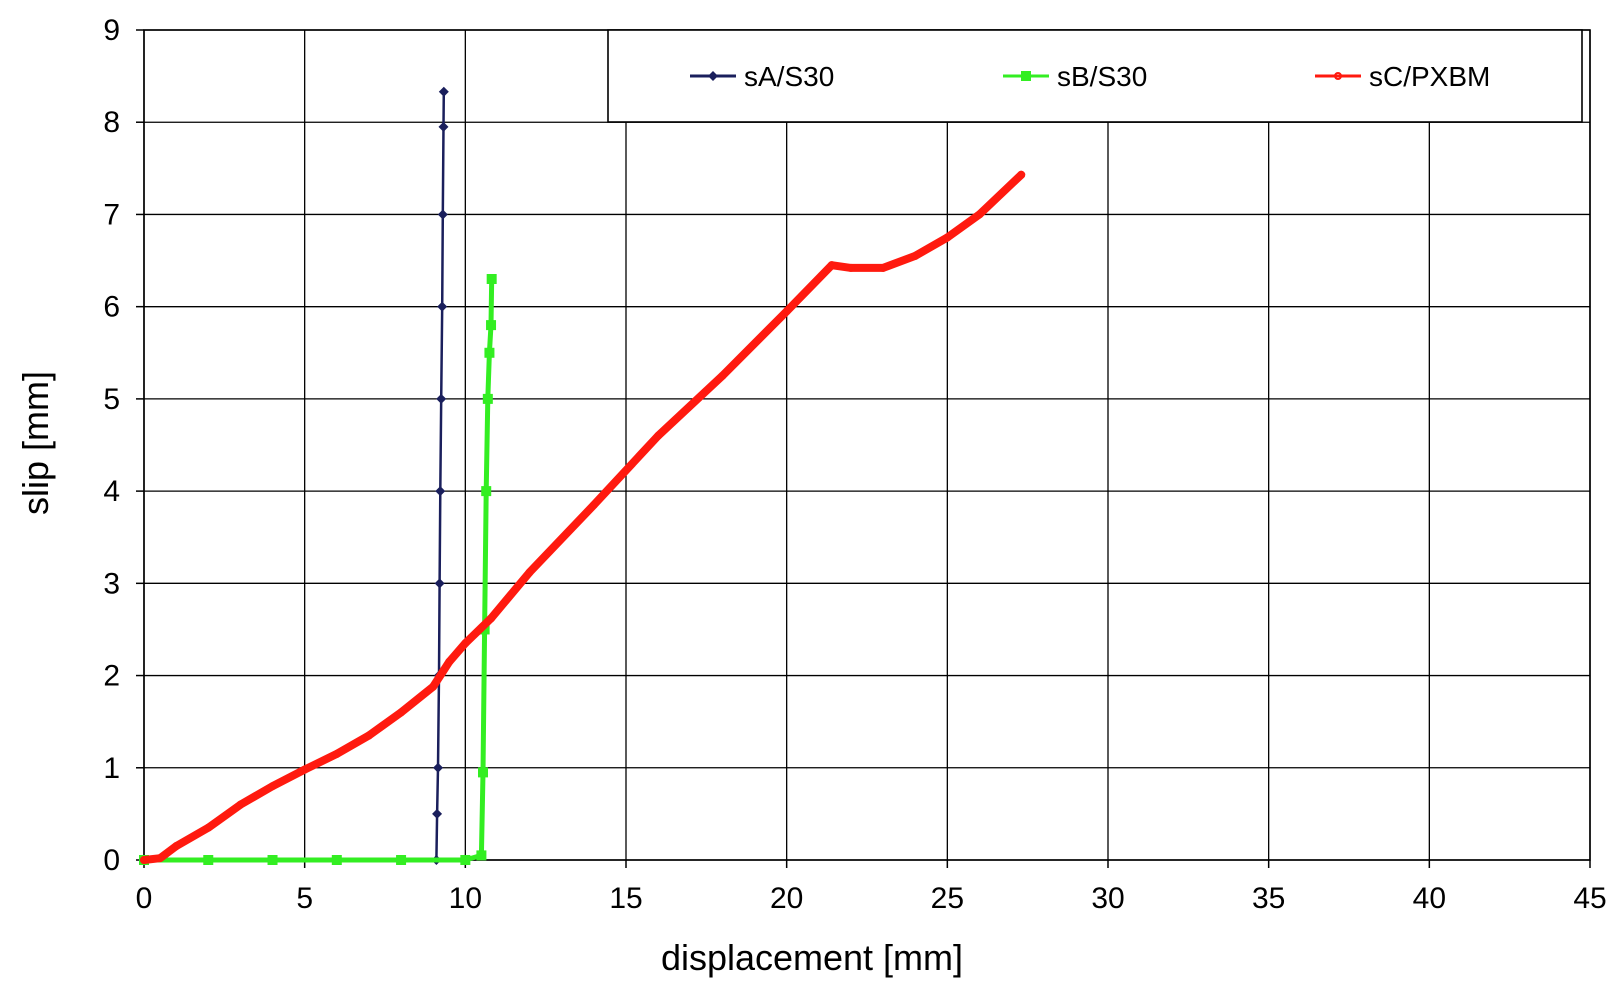 The height and width of the screenshot is (1003, 1622). What do you see at coordinates (465, 898) in the screenshot?
I see `x-tick-label: 10` at bounding box center [465, 898].